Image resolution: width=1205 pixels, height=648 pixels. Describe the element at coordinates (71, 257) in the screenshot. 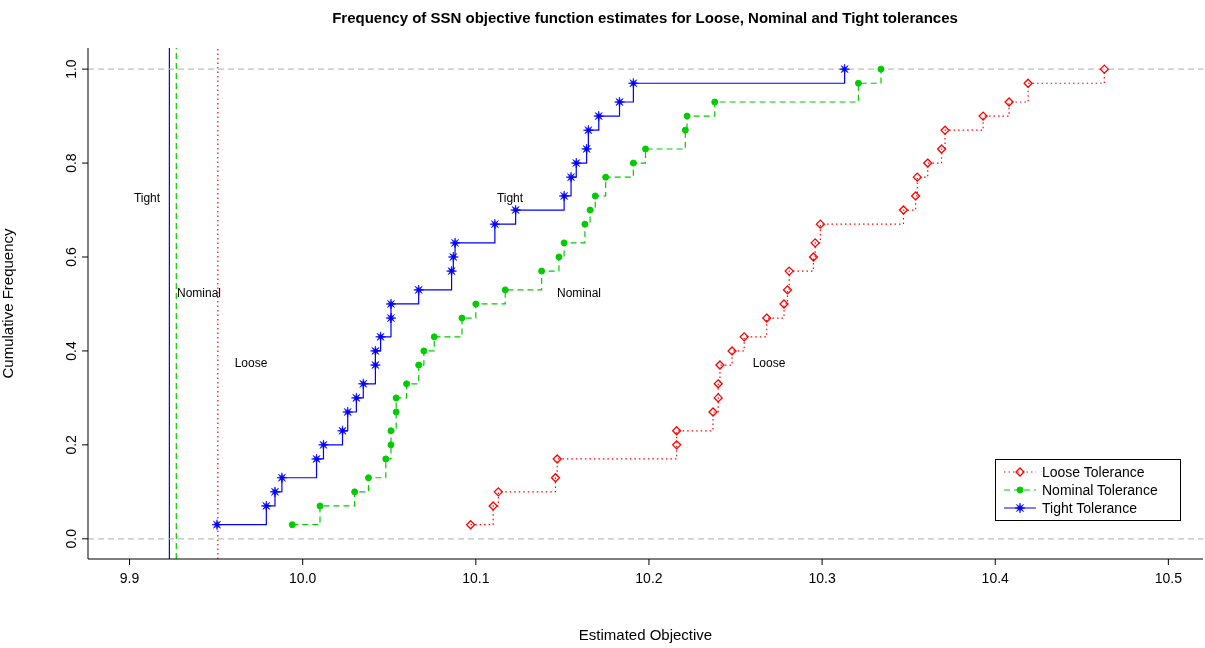

I see `y-tick-label: 0.6` at that location.